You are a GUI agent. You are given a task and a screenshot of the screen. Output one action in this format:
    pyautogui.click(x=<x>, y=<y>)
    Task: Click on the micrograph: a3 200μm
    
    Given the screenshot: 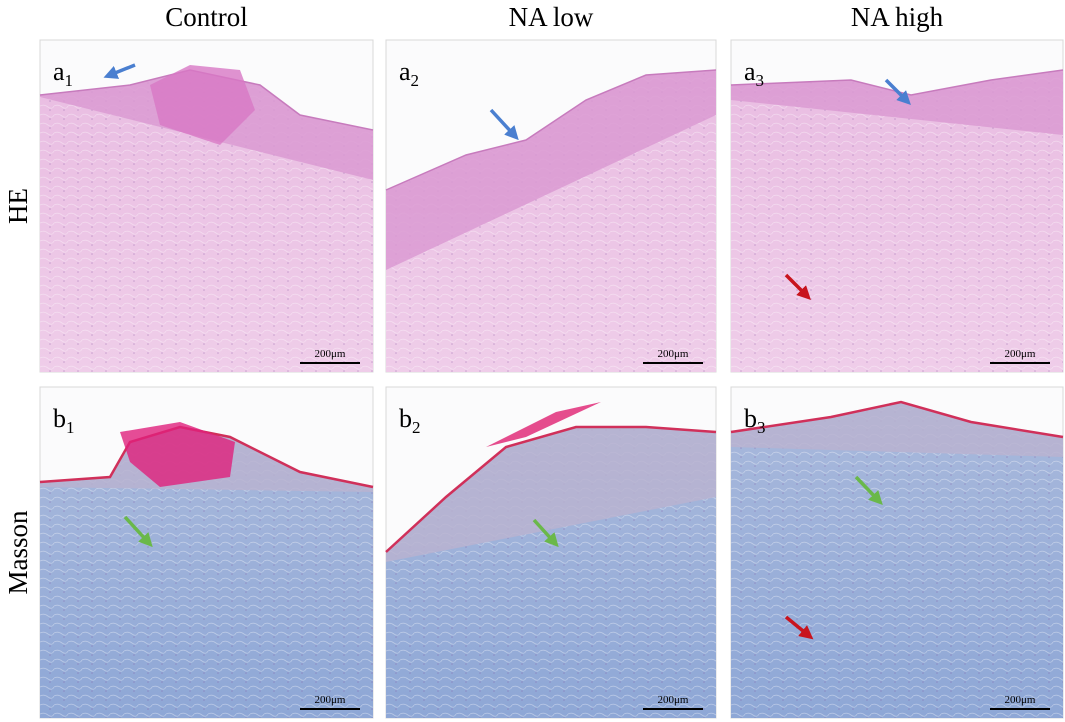 What is the action you would take?
    pyautogui.click(x=897, y=206)
    